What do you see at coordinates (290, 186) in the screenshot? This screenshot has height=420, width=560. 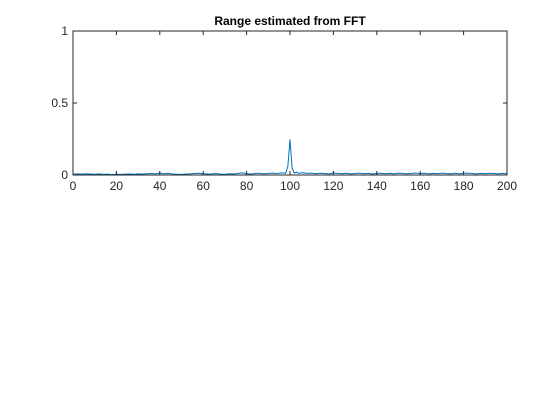 I see `x-tick-label: 100` at bounding box center [290, 186].